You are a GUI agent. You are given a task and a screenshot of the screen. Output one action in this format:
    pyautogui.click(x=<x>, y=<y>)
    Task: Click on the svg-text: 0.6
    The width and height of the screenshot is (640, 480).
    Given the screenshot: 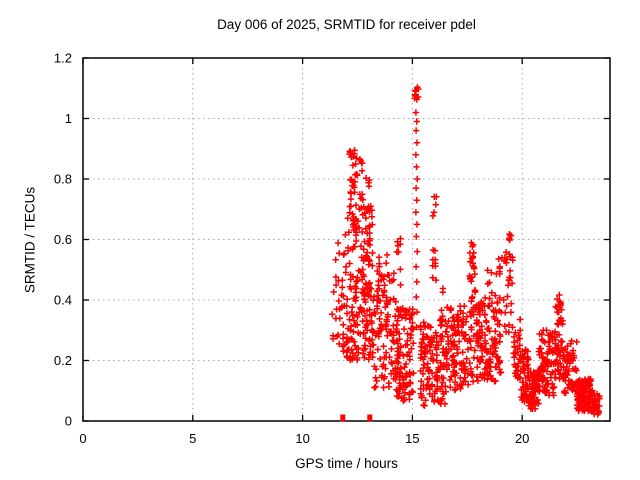 What is the action you would take?
    pyautogui.click(x=63, y=239)
    